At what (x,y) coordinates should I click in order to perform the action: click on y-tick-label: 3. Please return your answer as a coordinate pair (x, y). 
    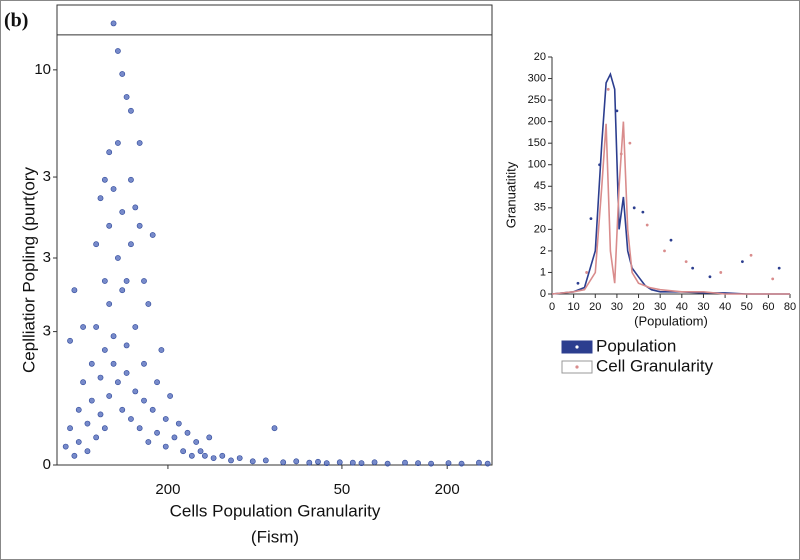
    Looking at the image, I should click on (47, 176).